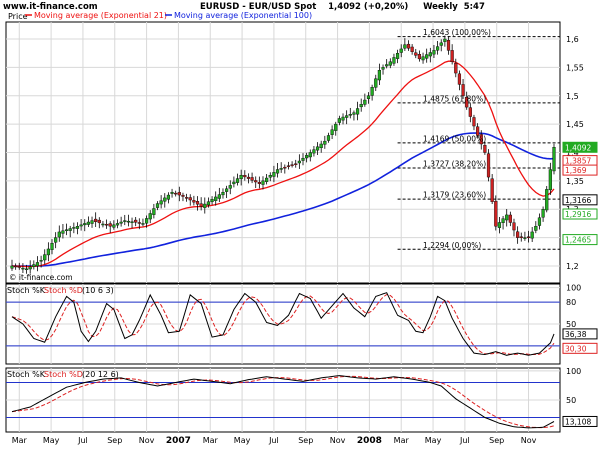 The width and height of the screenshot is (600, 450). What do you see at coordinates (454, 138) in the screenshot?
I see `fibonacci-label: 1,4169 (50,00%)` at bounding box center [454, 138].